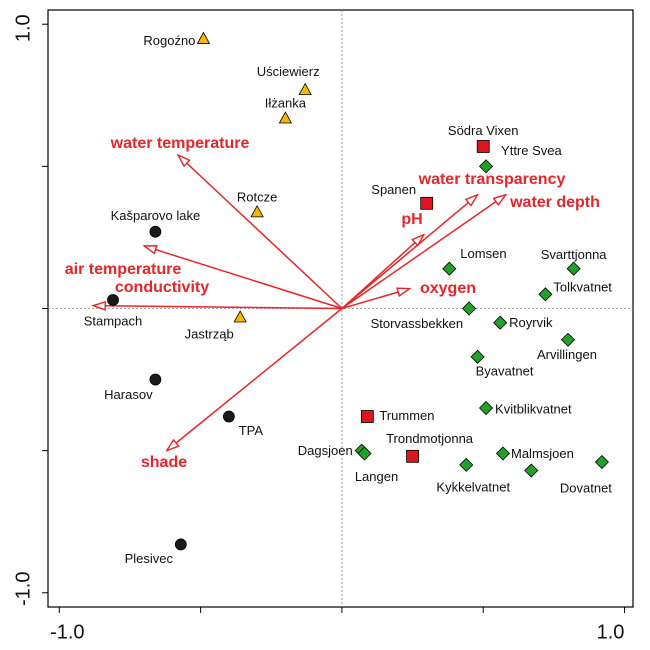  I want to click on vector-label: oxygen, so click(448, 288).